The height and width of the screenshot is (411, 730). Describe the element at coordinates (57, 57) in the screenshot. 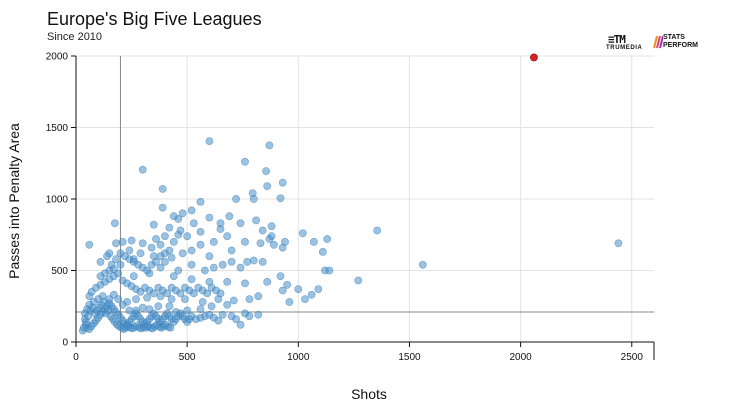

I see `y-tick-label: 2000` at that location.